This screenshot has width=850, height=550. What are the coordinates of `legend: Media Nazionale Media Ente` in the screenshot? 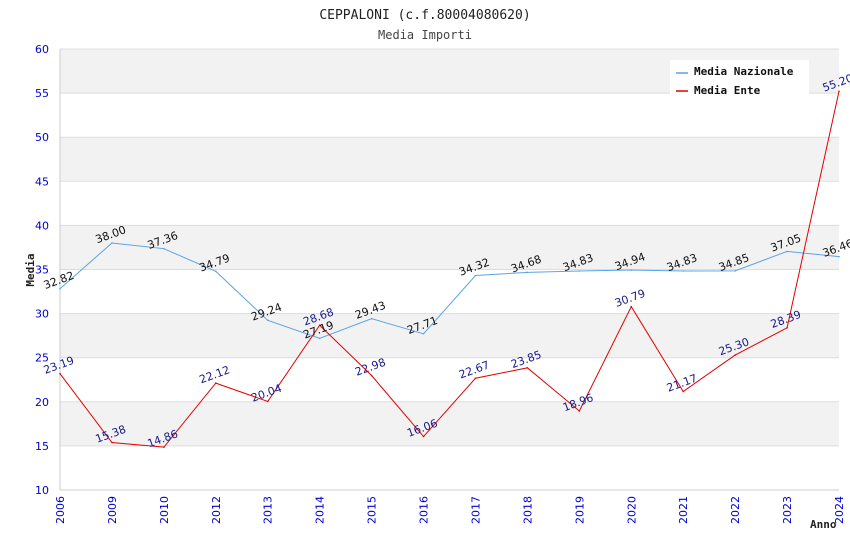 It's located at (739, 78).